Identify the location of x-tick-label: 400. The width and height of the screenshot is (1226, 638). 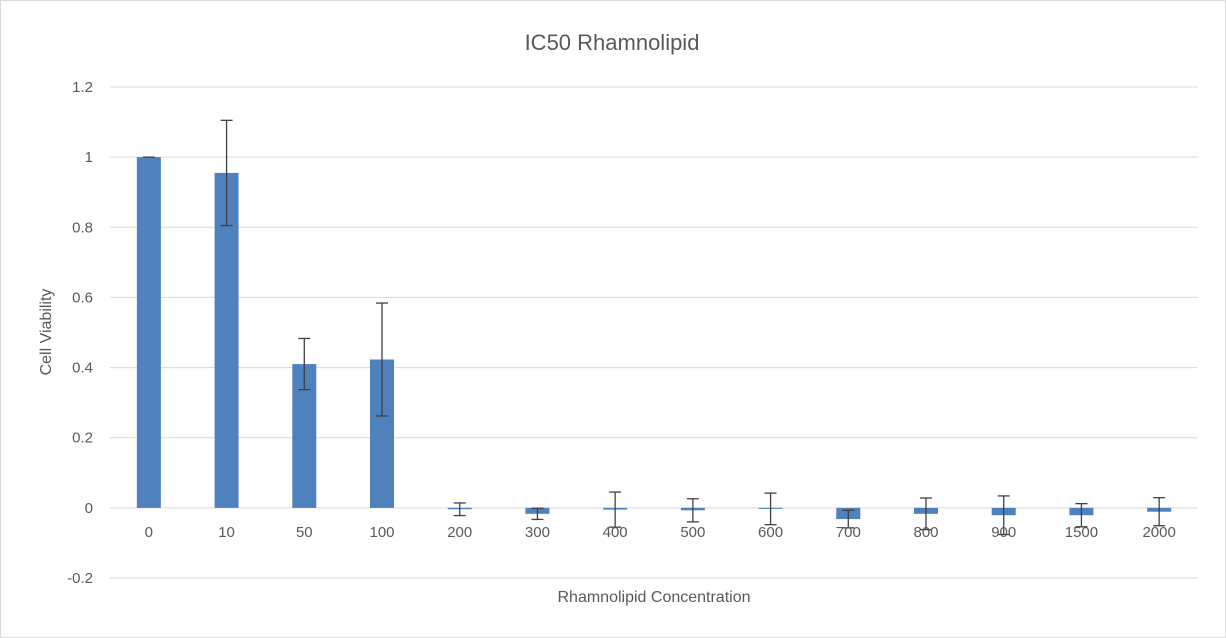
(615, 532).